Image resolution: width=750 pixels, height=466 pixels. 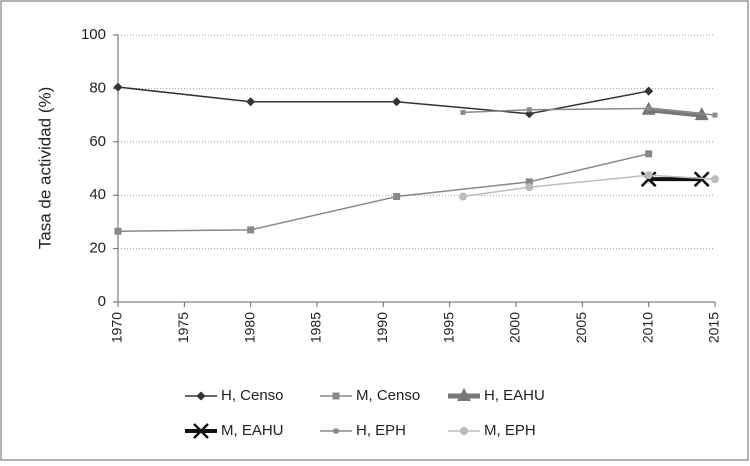 I want to click on x-tick-label: 1970, so click(x=117, y=327).